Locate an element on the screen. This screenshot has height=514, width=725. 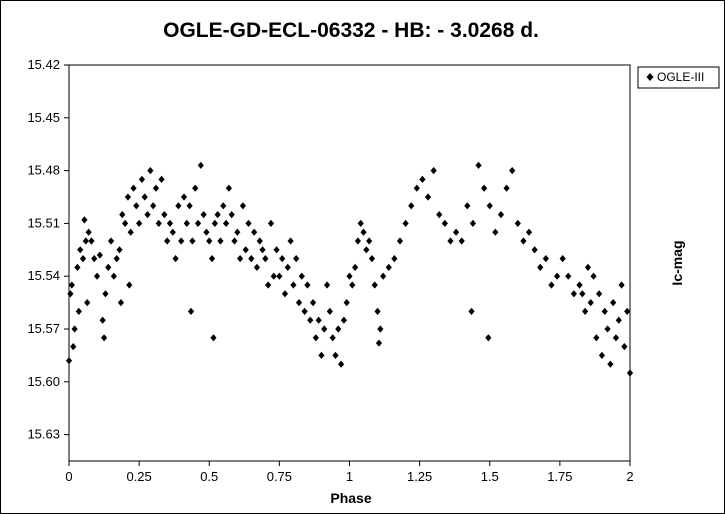
y-tick-label: 15.51 is located at coordinates (43, 222).